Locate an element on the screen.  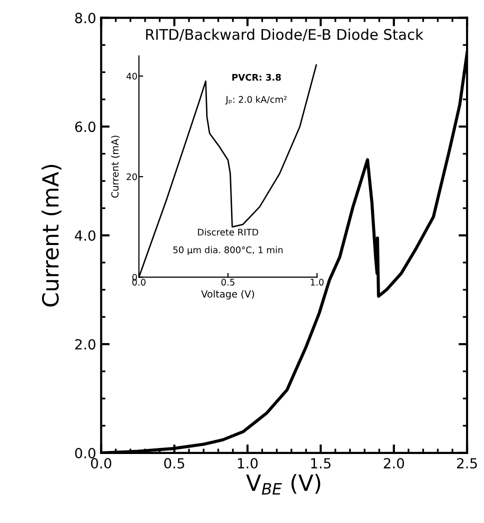
y-tick-label: 0 is located at coordinates (134, 277).